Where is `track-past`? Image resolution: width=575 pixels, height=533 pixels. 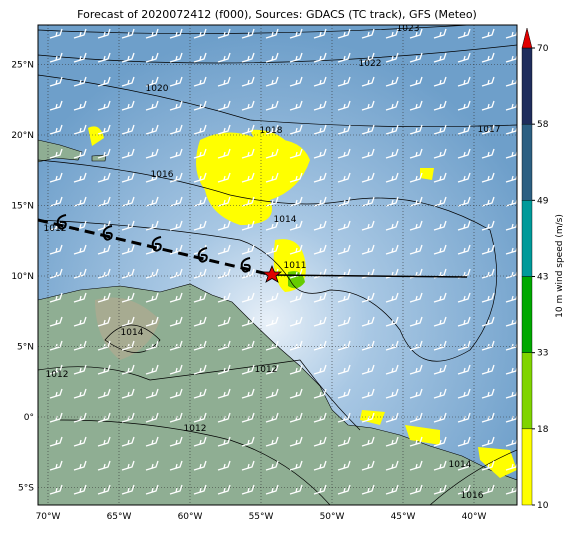
track-past is located at coordinates (369, 276).